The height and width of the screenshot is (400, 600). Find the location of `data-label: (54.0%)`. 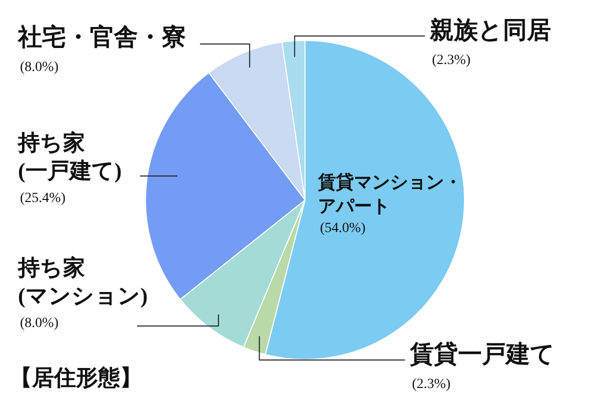

data-label: (54.0%) is located at coordinates (343, 228).